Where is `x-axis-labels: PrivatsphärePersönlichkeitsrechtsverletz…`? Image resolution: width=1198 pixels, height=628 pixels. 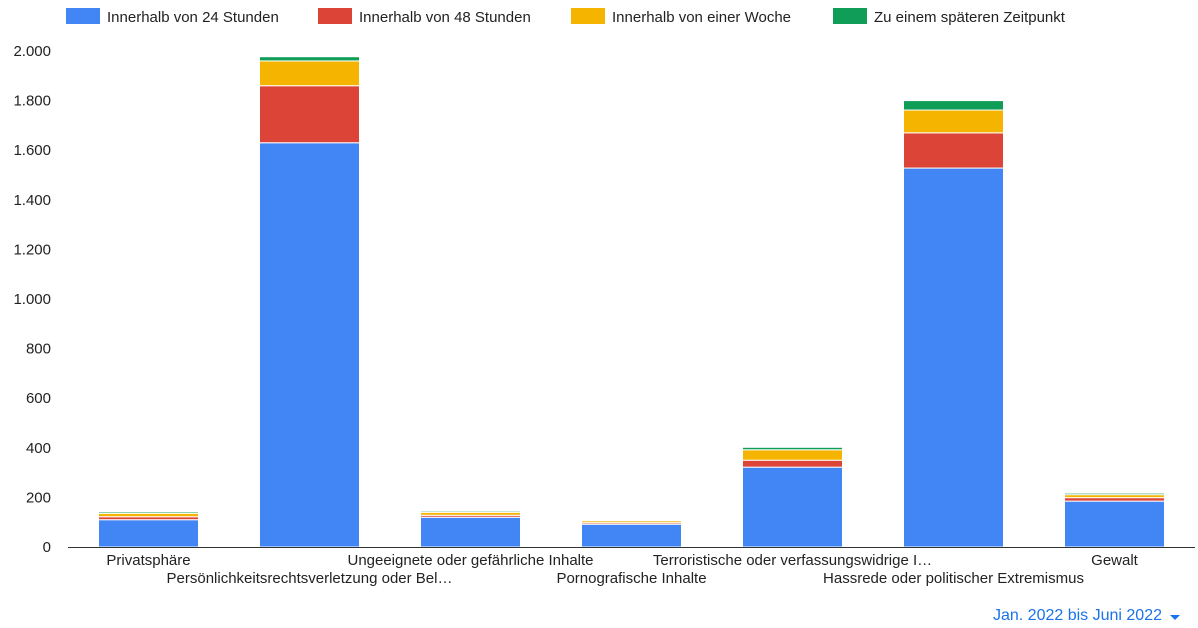 x-axis-labels: PrivatsphärePersönlichkeitsrechtsverletz… is located at coordinates (622, 569).